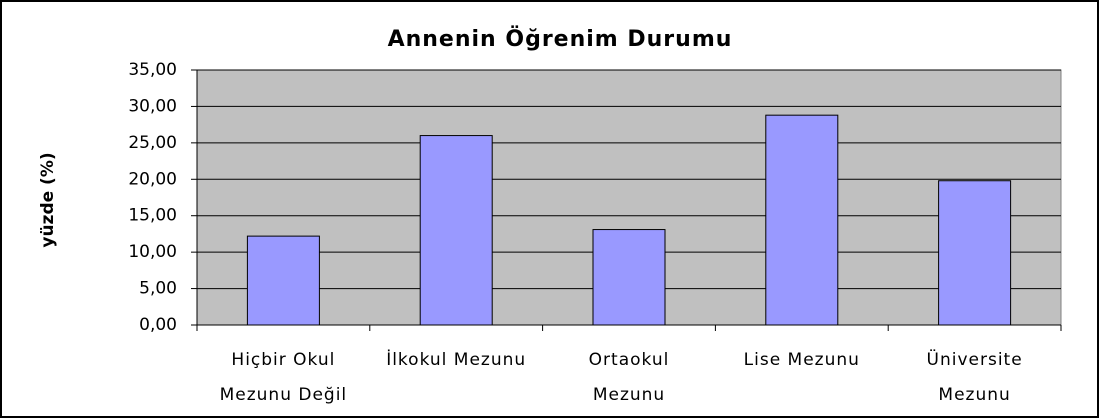 The image size is (1099, 418). Describe the element at coordinates (152, 179) in the screenshot. I see `y-tick-label: 20,00` at that location.